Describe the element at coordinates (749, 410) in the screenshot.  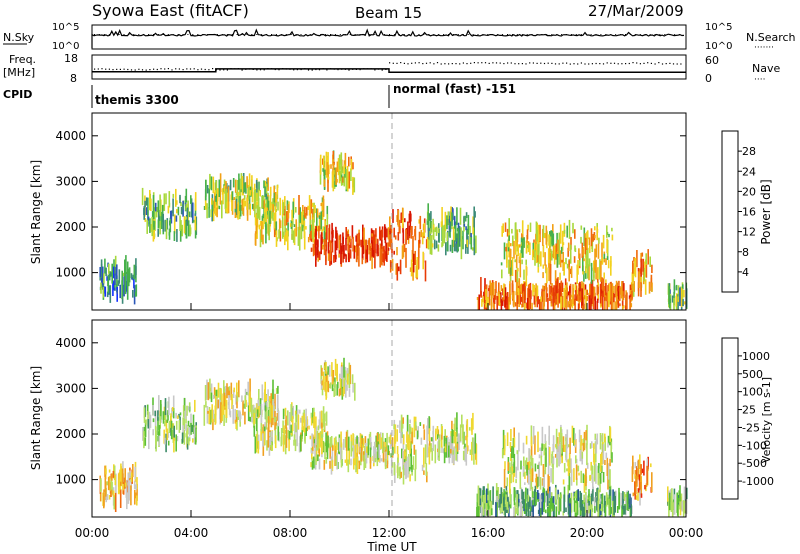
I see `velocity-colorbar-tick-label: 25` at that location.